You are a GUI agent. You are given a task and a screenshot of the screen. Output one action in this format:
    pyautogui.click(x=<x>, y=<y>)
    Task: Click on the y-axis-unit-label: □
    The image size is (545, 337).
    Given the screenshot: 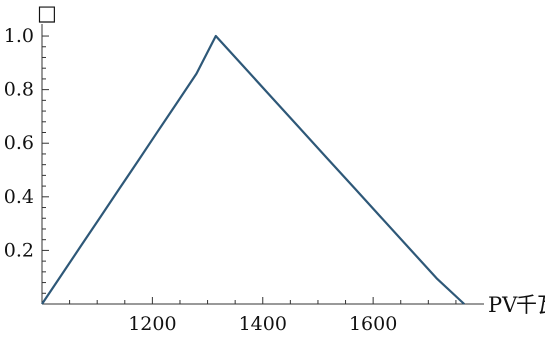 What is the action you would take?
    pyautogui.click(x=47, y=13)
    